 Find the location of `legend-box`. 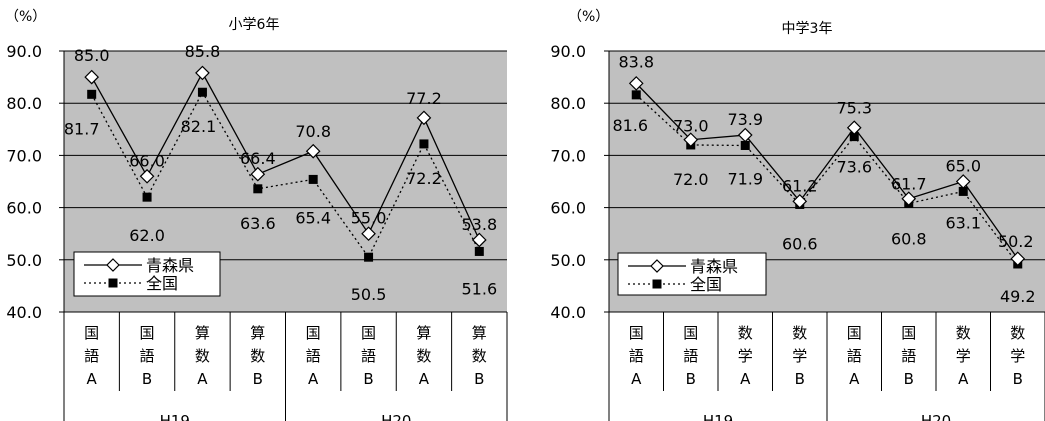

legend-box is located at coordinates (147, 274).